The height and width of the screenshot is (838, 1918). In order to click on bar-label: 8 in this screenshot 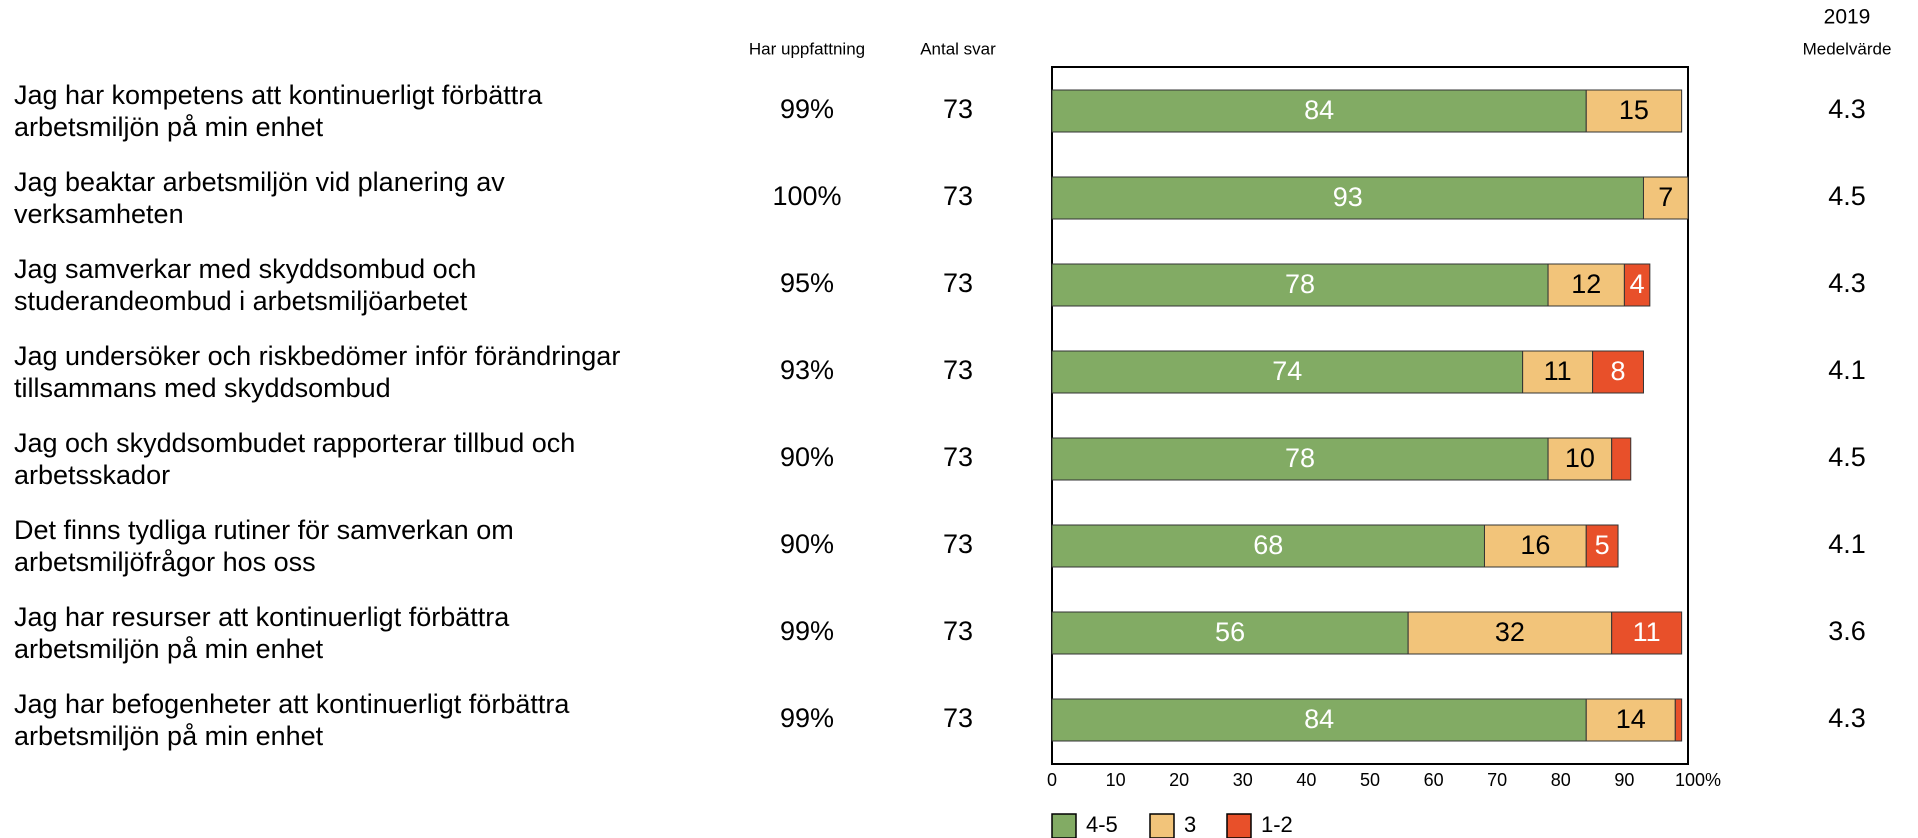, I will do `click(1618, 371)`.